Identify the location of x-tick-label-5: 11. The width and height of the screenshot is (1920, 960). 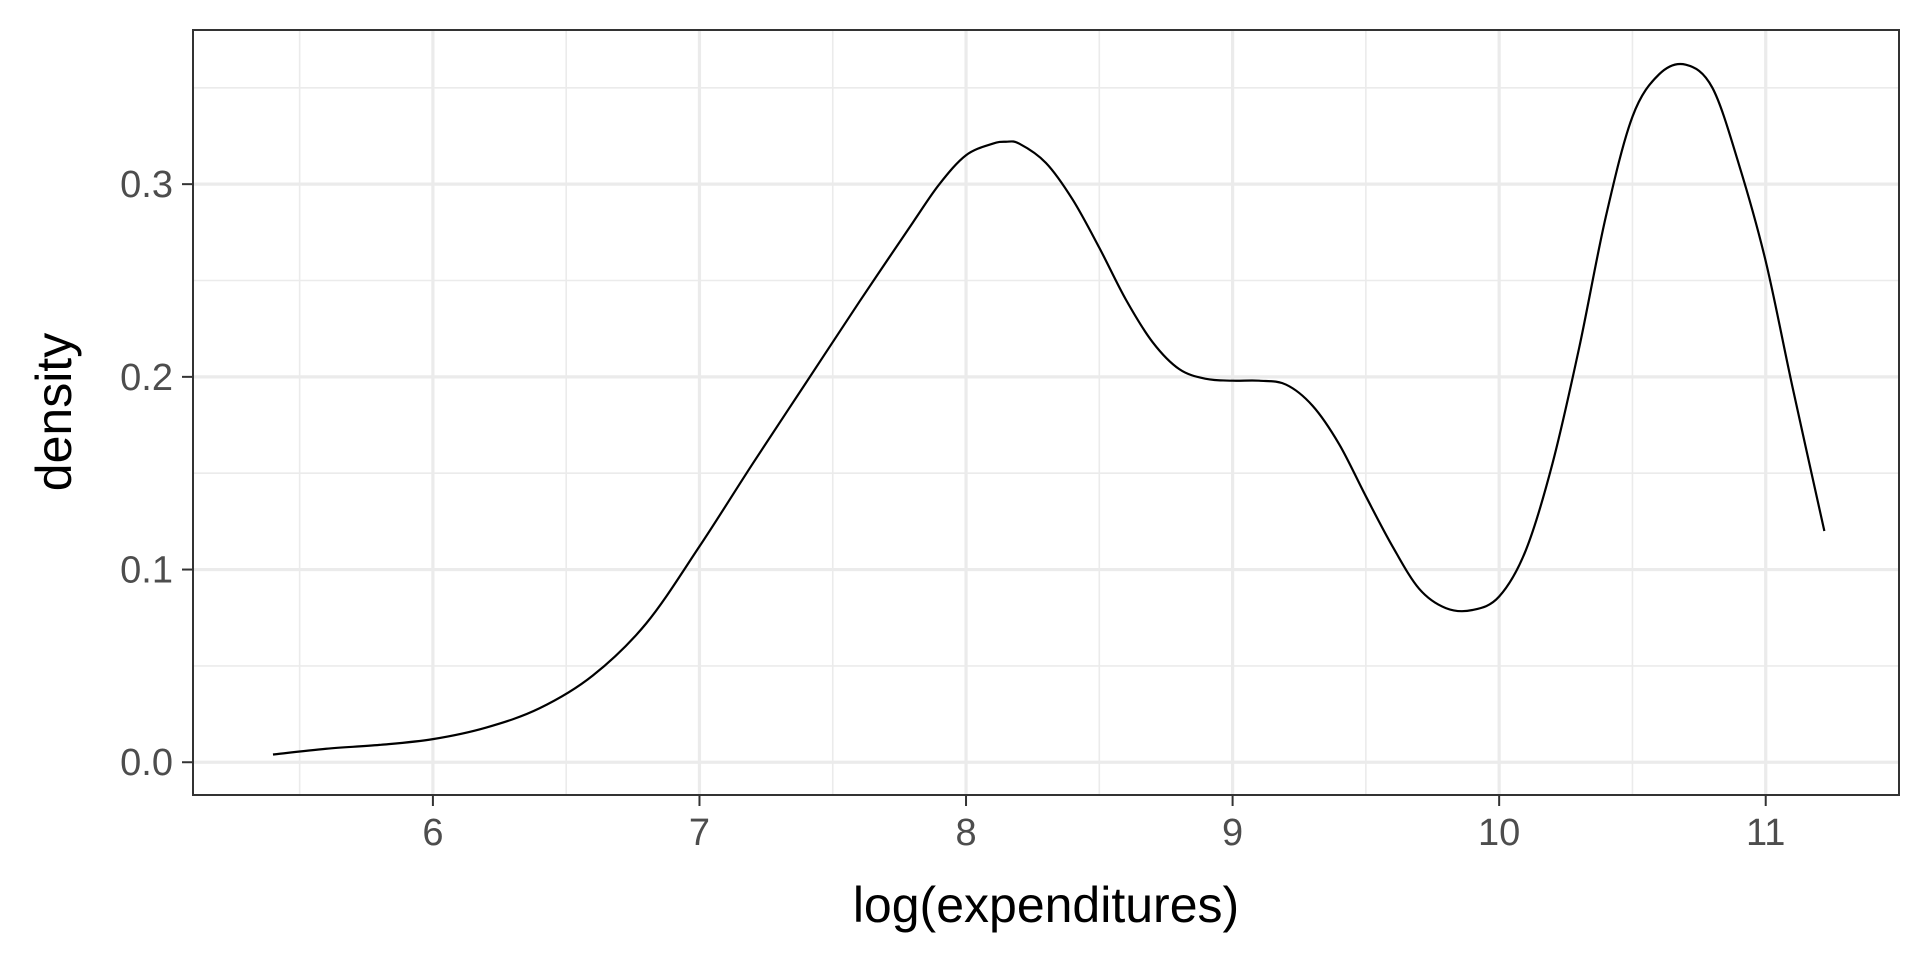
(1765, 833).